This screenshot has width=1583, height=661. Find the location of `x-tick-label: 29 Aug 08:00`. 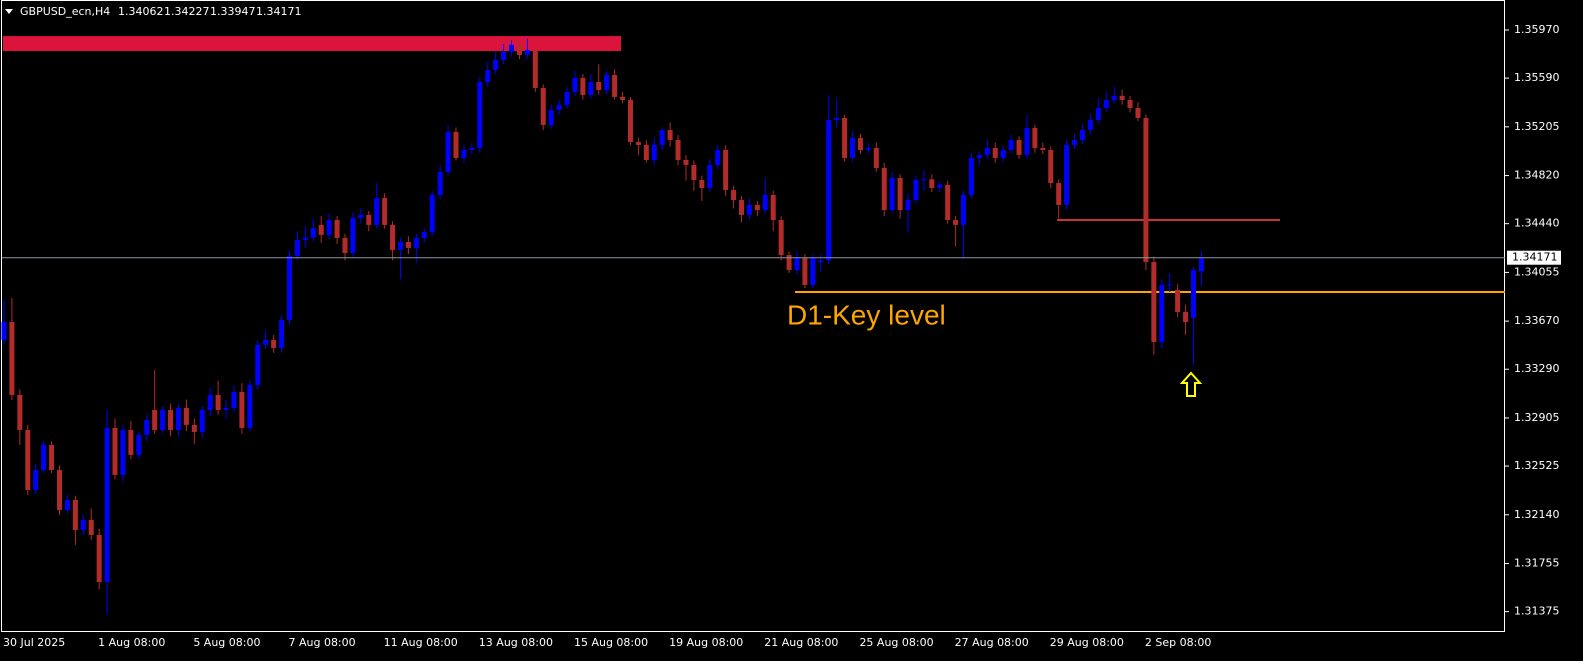

x-tick-label: 29 Aug 08:00 is located at coordinates (1087, 642).